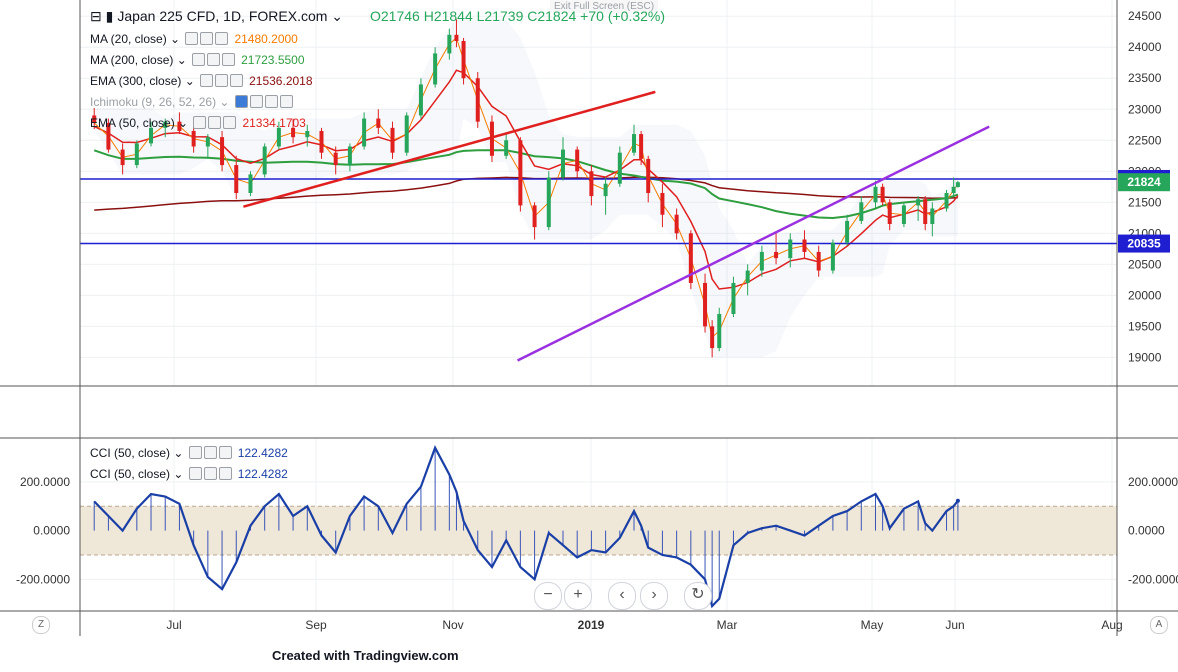 Image resolution: width=1178 pixels, height=672 pixels. I want to click on indicator-ma20: MA (20, close) ⌄ 21480.2000, so click(194, 39).